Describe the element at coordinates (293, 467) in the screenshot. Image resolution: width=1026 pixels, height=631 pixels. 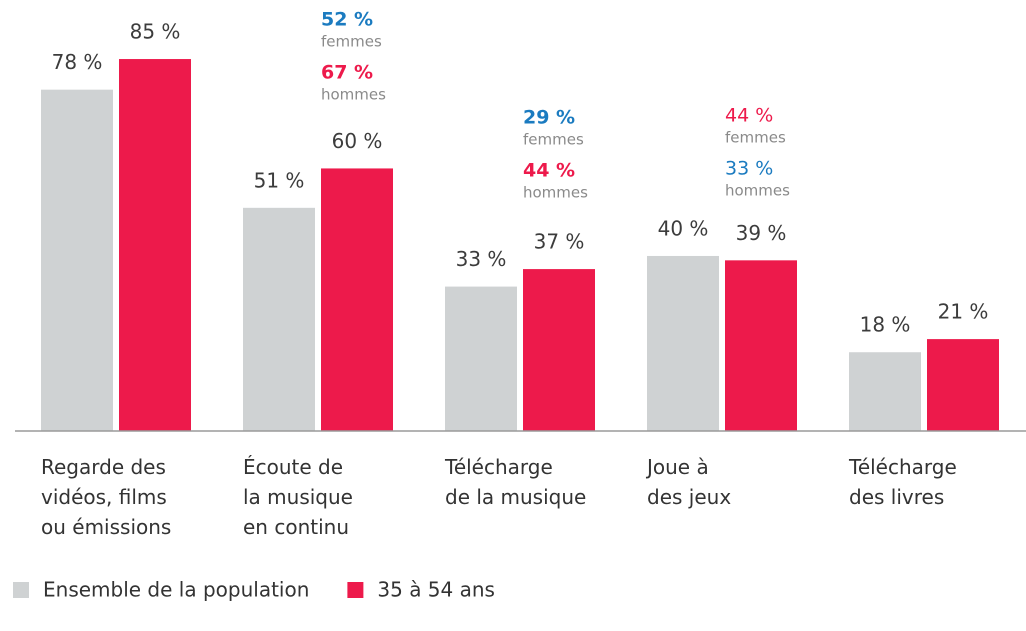
I see `category-line: Écoute de` at that location.